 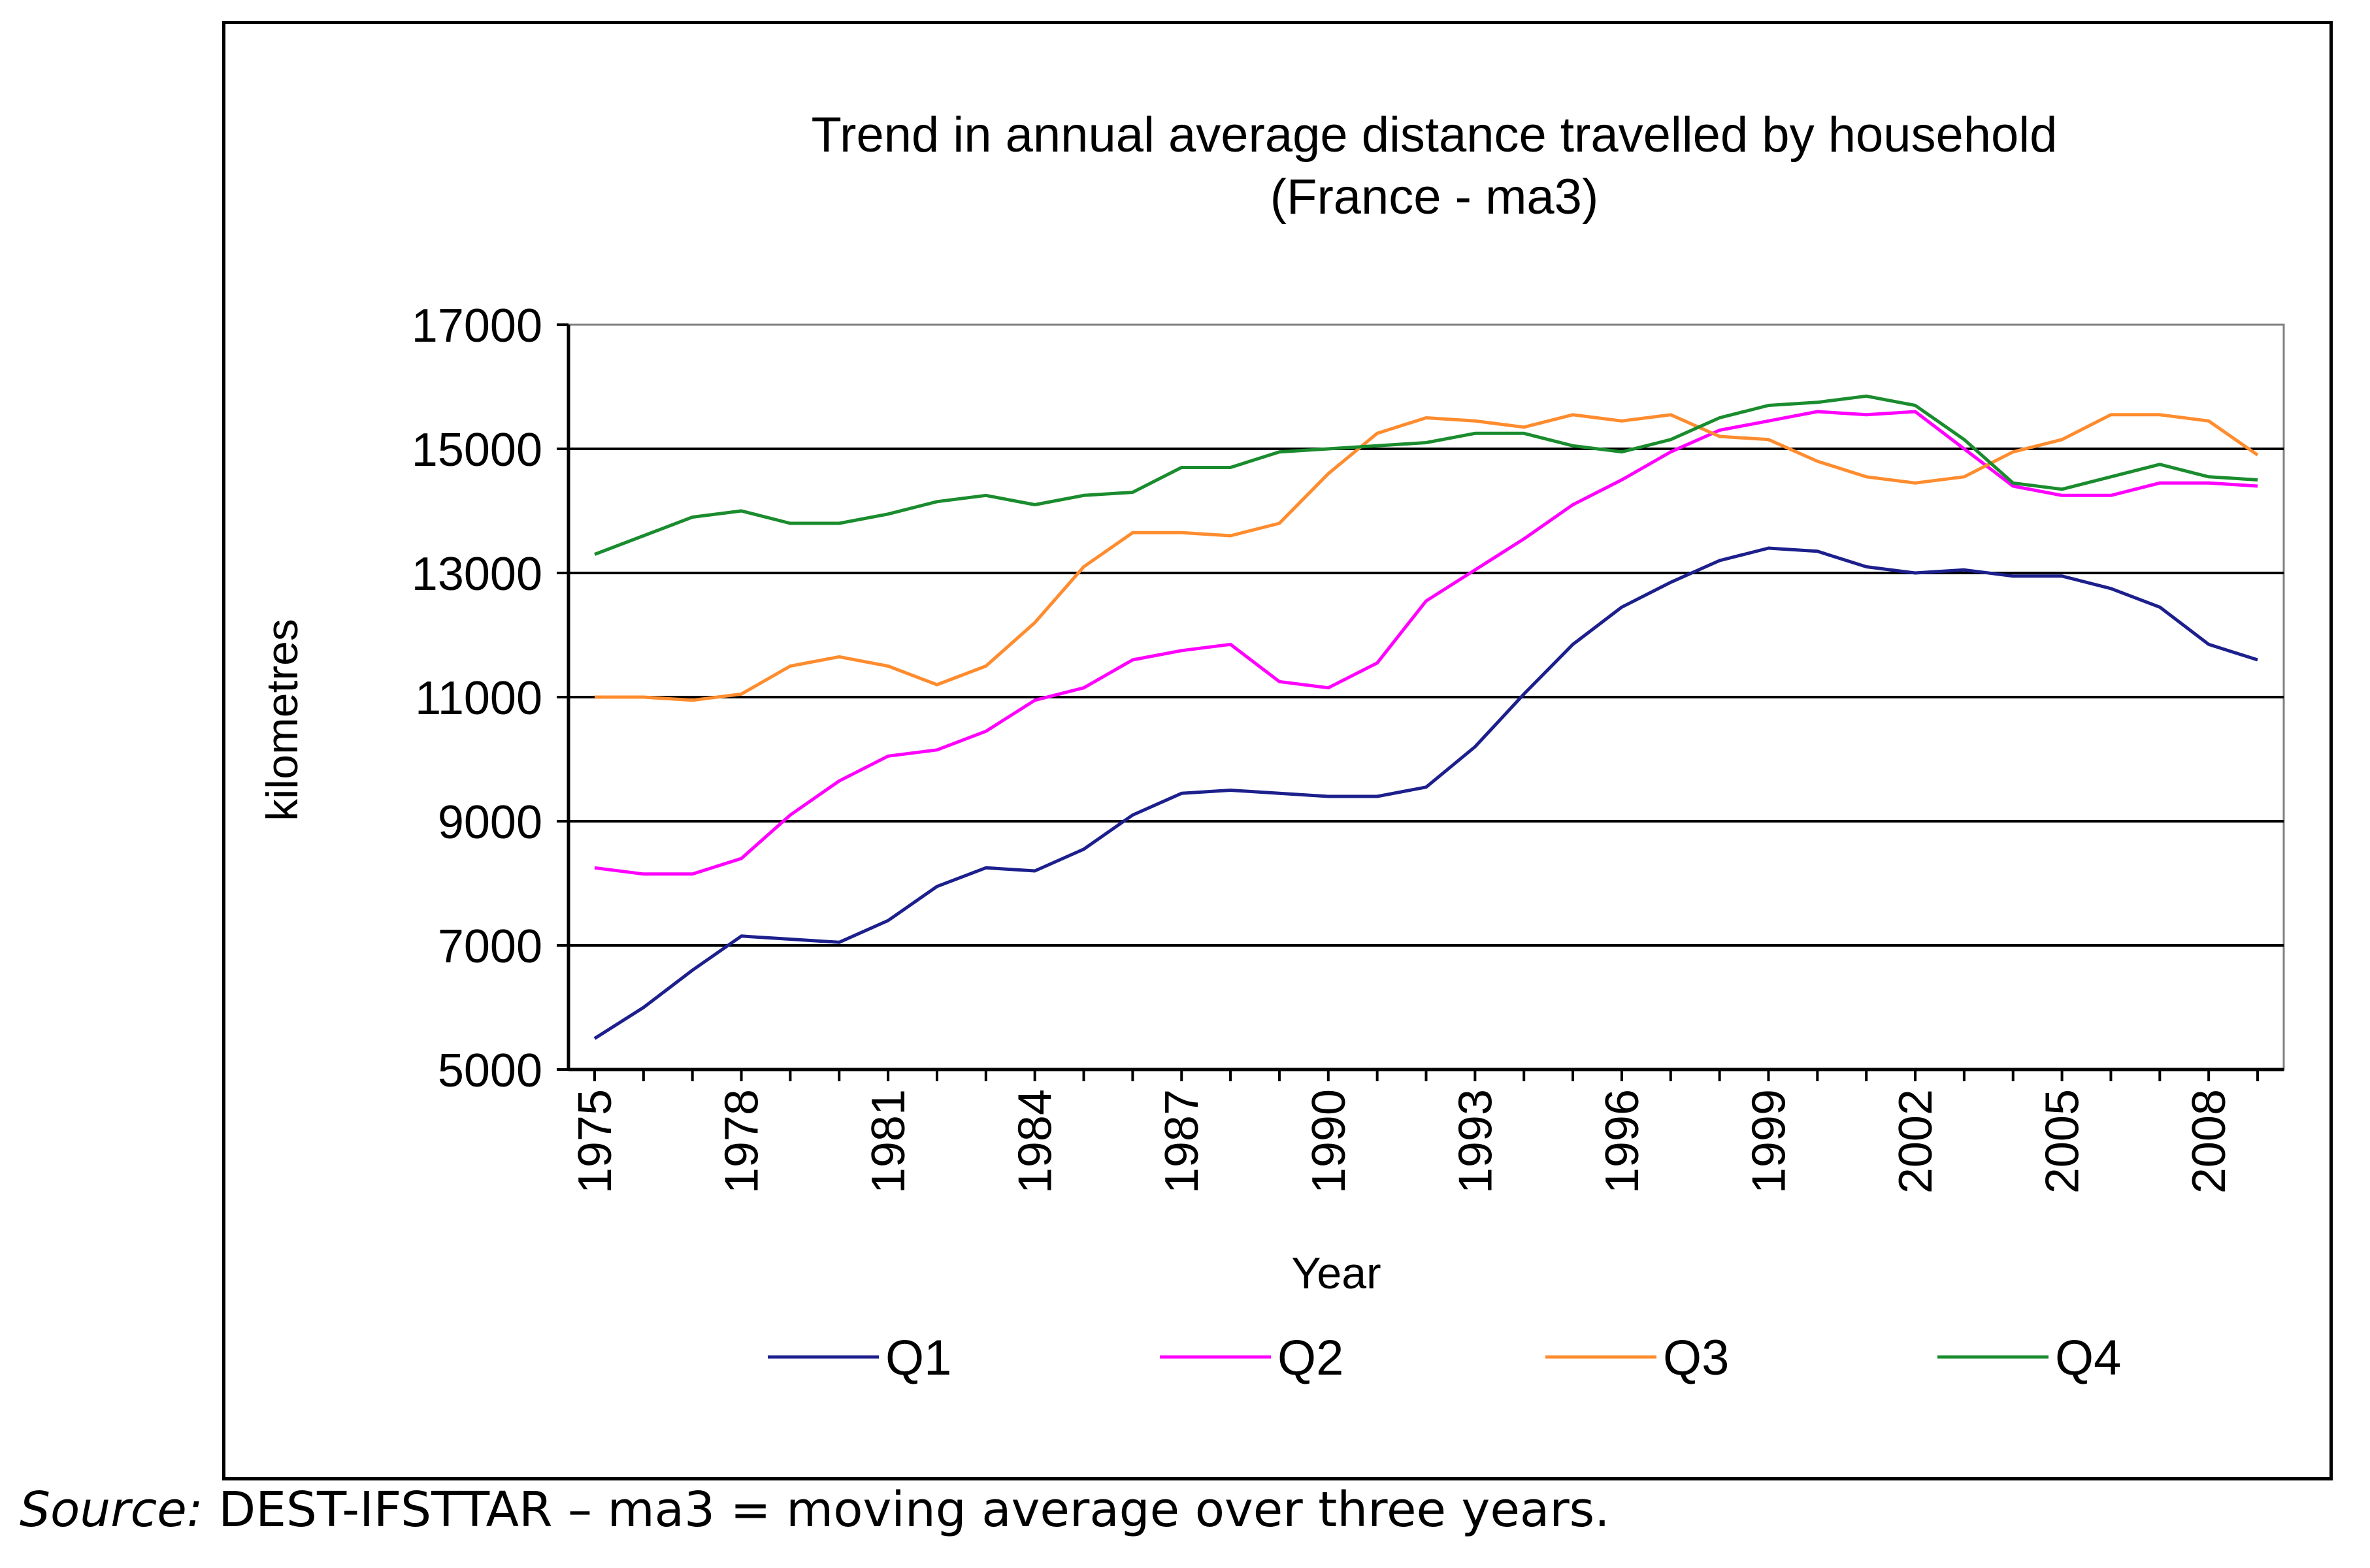 I want to click on legend-label-q4: Q4, so click(x=2088, y=1358).